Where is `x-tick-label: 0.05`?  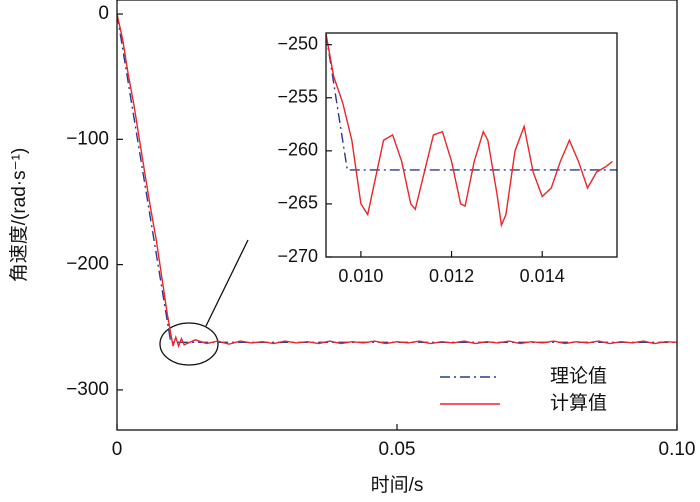 x-tick-label: 0.05 is located at coordinates (397, 449).